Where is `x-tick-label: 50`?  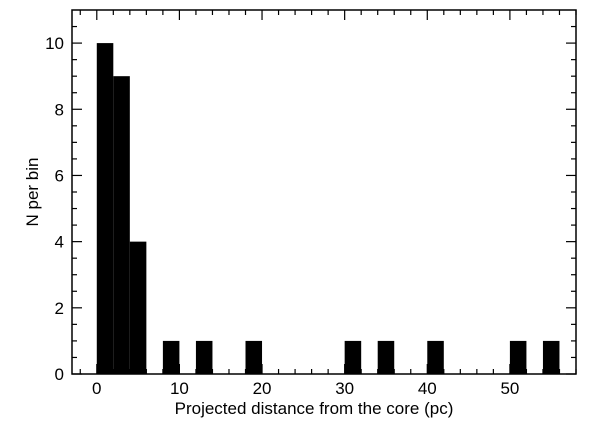
x-tick-label: 50 is located at coordinates (509, 388).